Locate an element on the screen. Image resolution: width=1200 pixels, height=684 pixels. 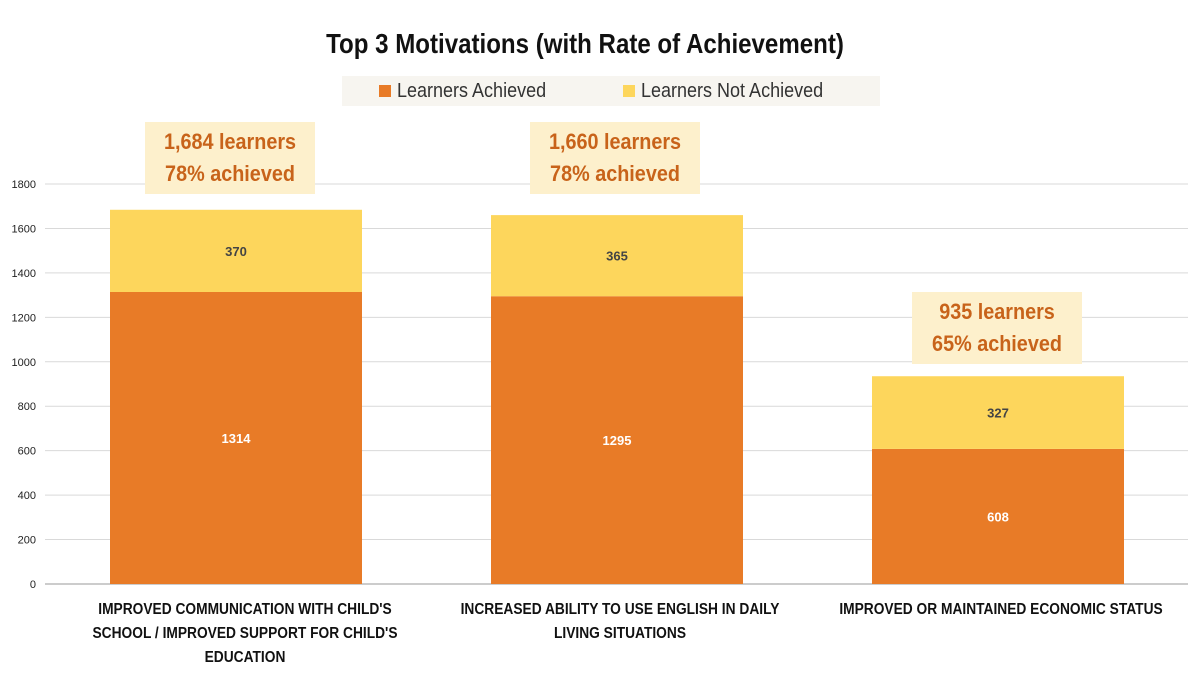
callout-2-rate: 78% achieved is located at coordinates (615, 173).